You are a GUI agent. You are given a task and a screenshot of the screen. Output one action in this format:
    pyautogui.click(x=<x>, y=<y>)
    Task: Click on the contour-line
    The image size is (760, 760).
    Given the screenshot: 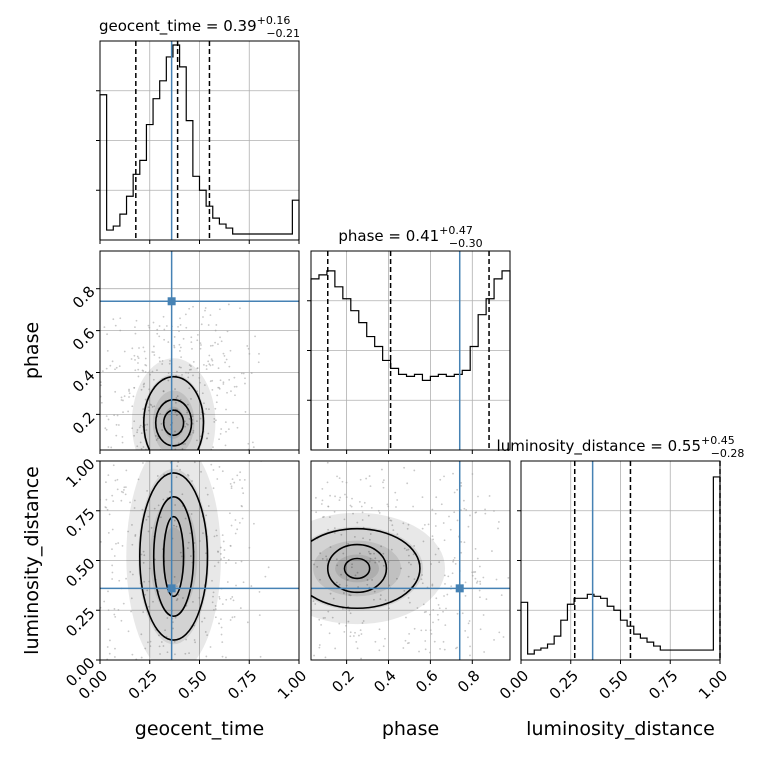 What is the action you would take?
    pyautogui.click(x=173, y=557)
    